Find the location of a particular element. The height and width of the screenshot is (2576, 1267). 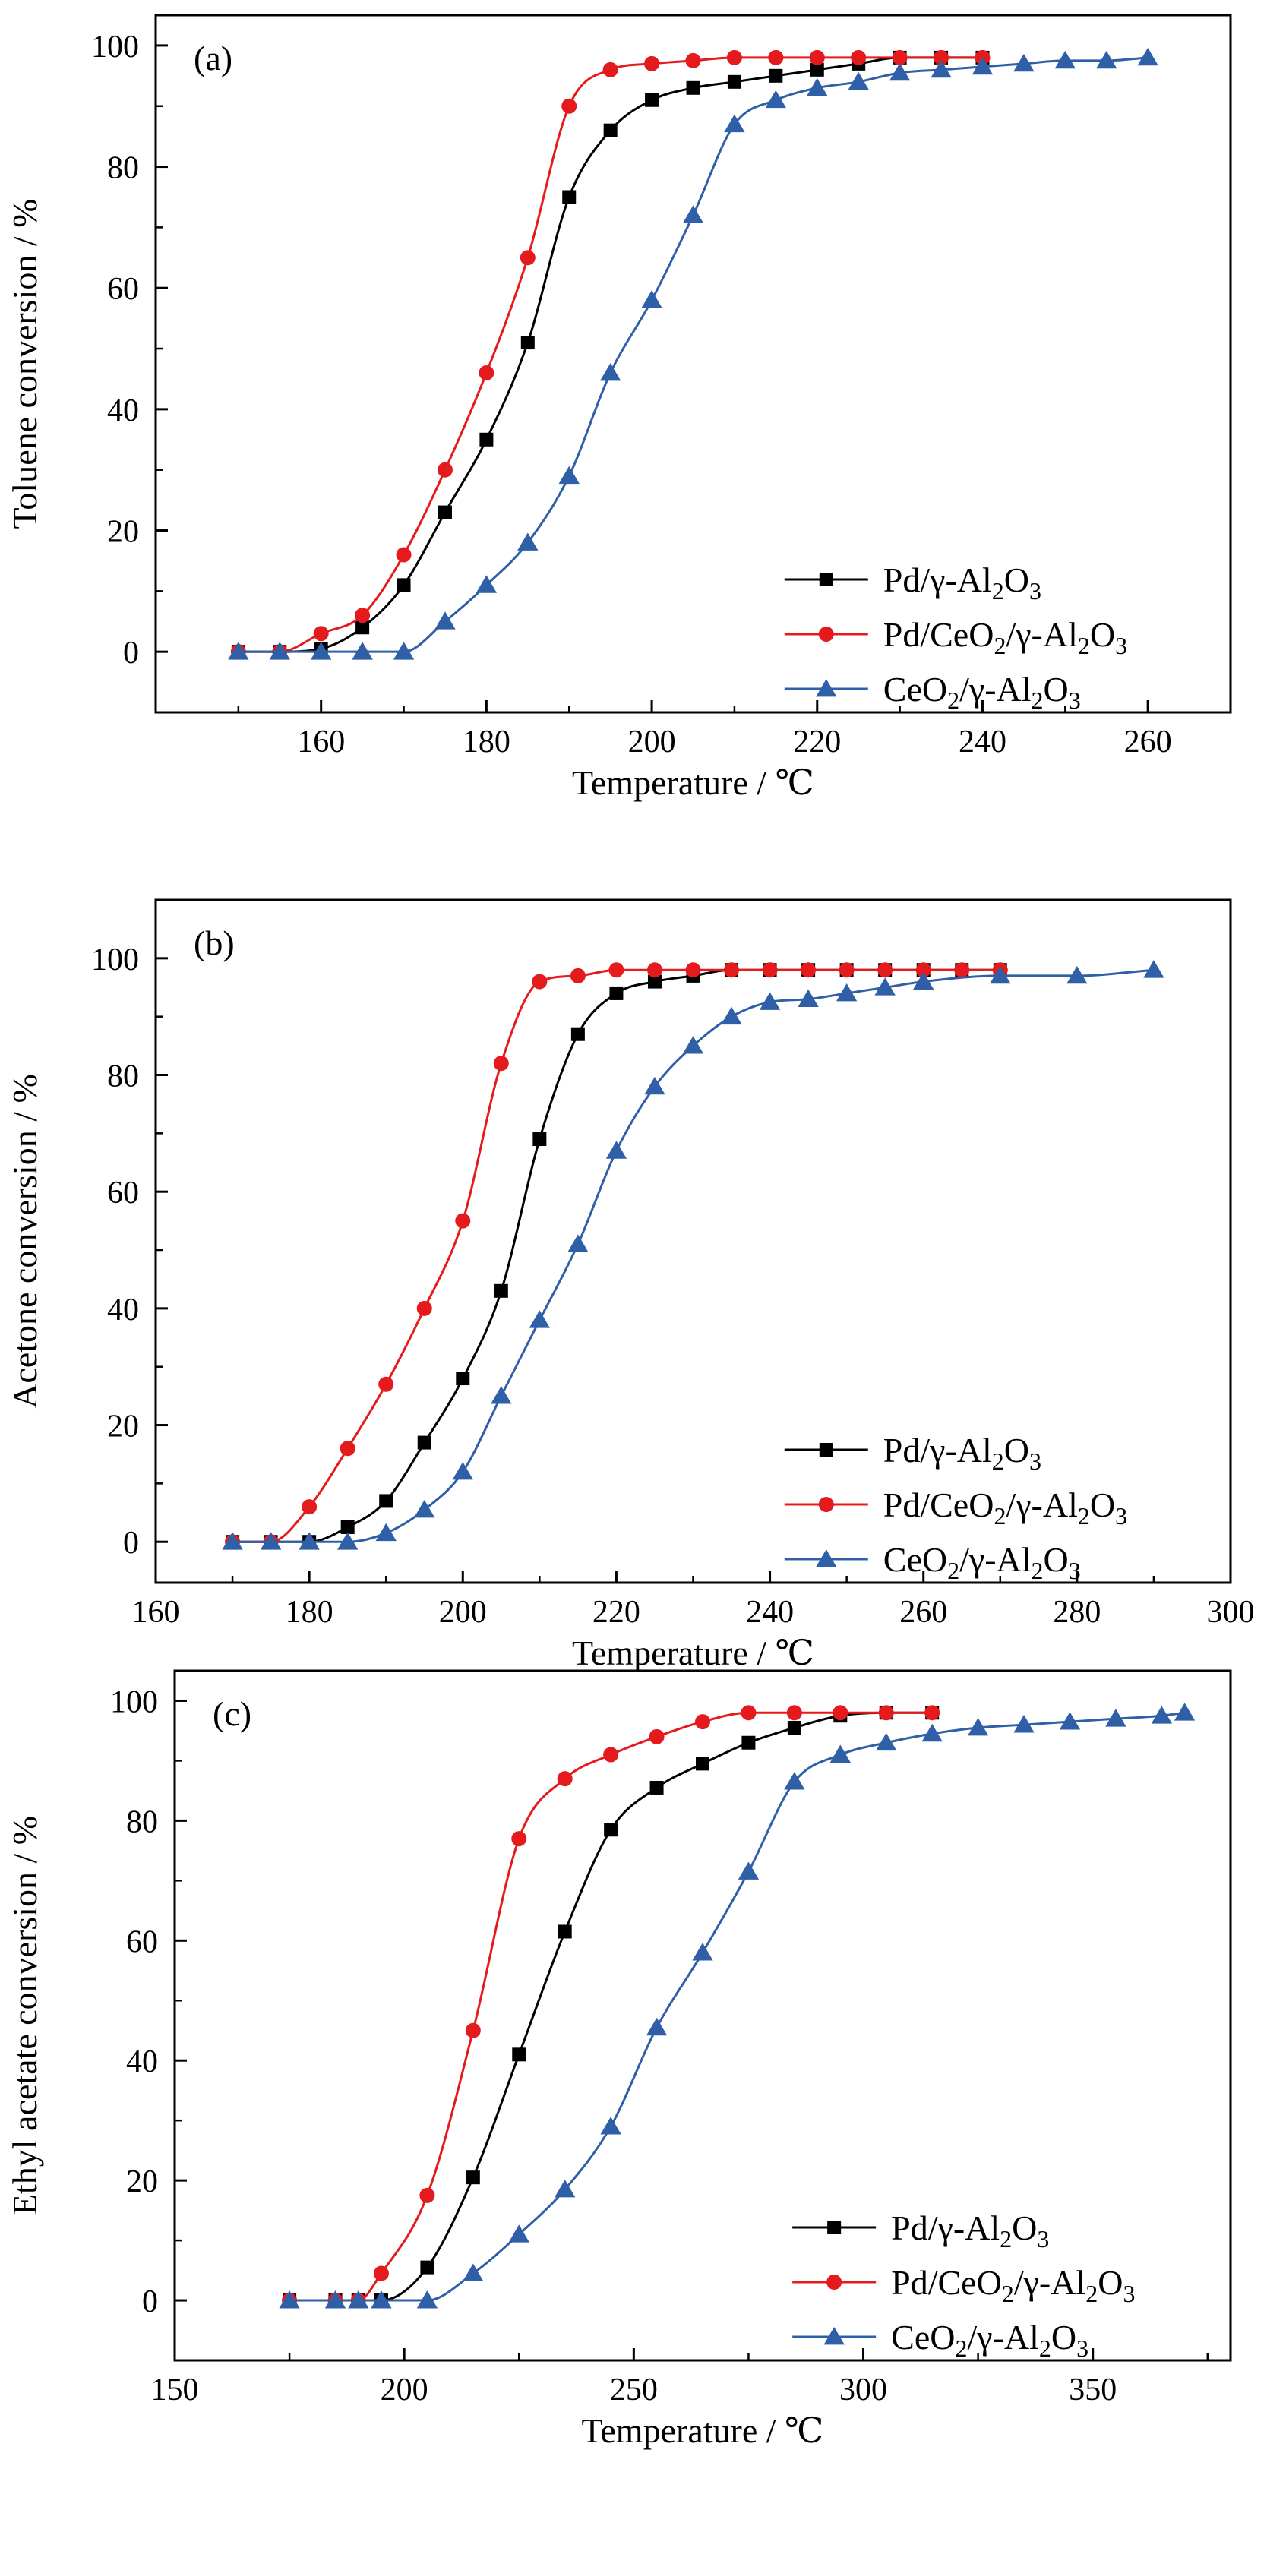

legend-label: Pd/CeO2/γ-Al2O3 is located at coordinates (1013, 2285).